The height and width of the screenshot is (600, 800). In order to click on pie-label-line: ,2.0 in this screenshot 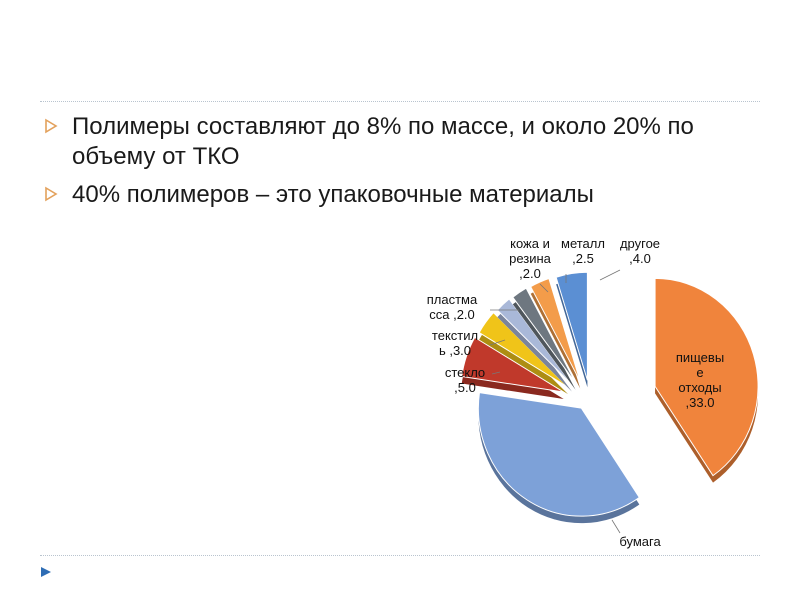, I will do `click(530, 273)`.